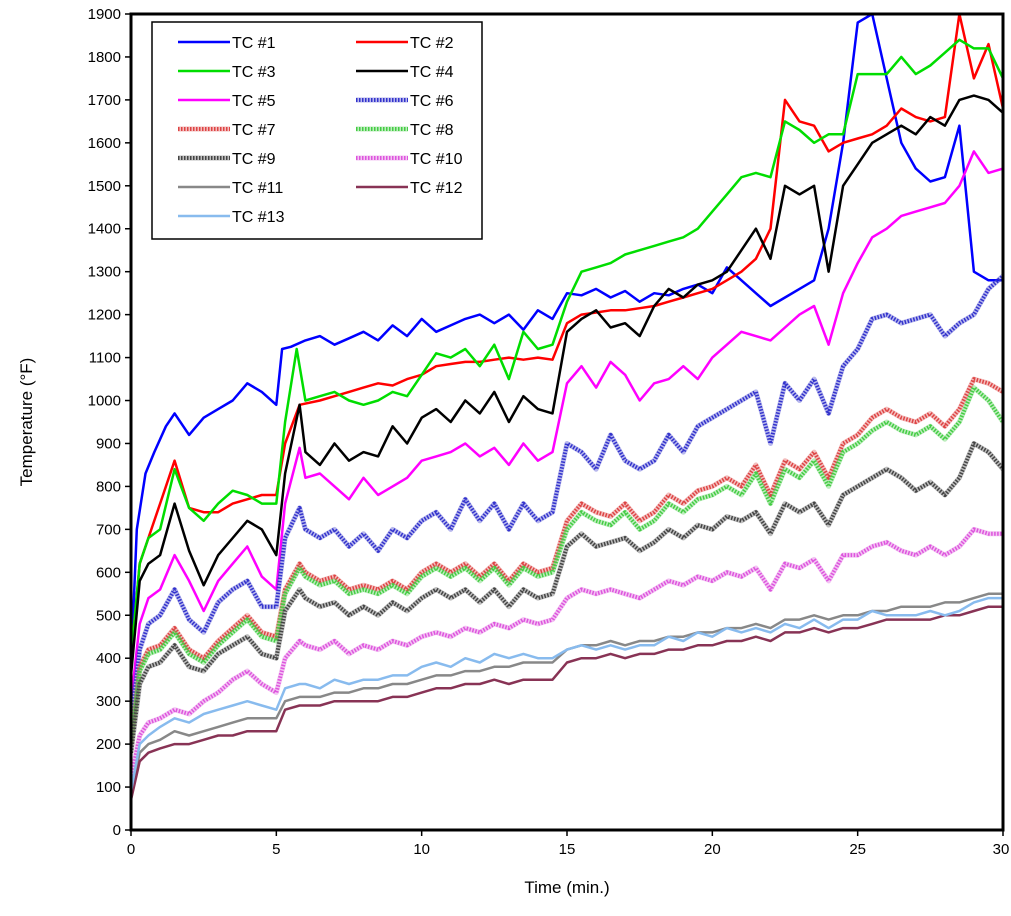 The width and height of the screenshot is (1011, 916). I want to click on legend-label-tc-10: TC #10, so click(436, 159).